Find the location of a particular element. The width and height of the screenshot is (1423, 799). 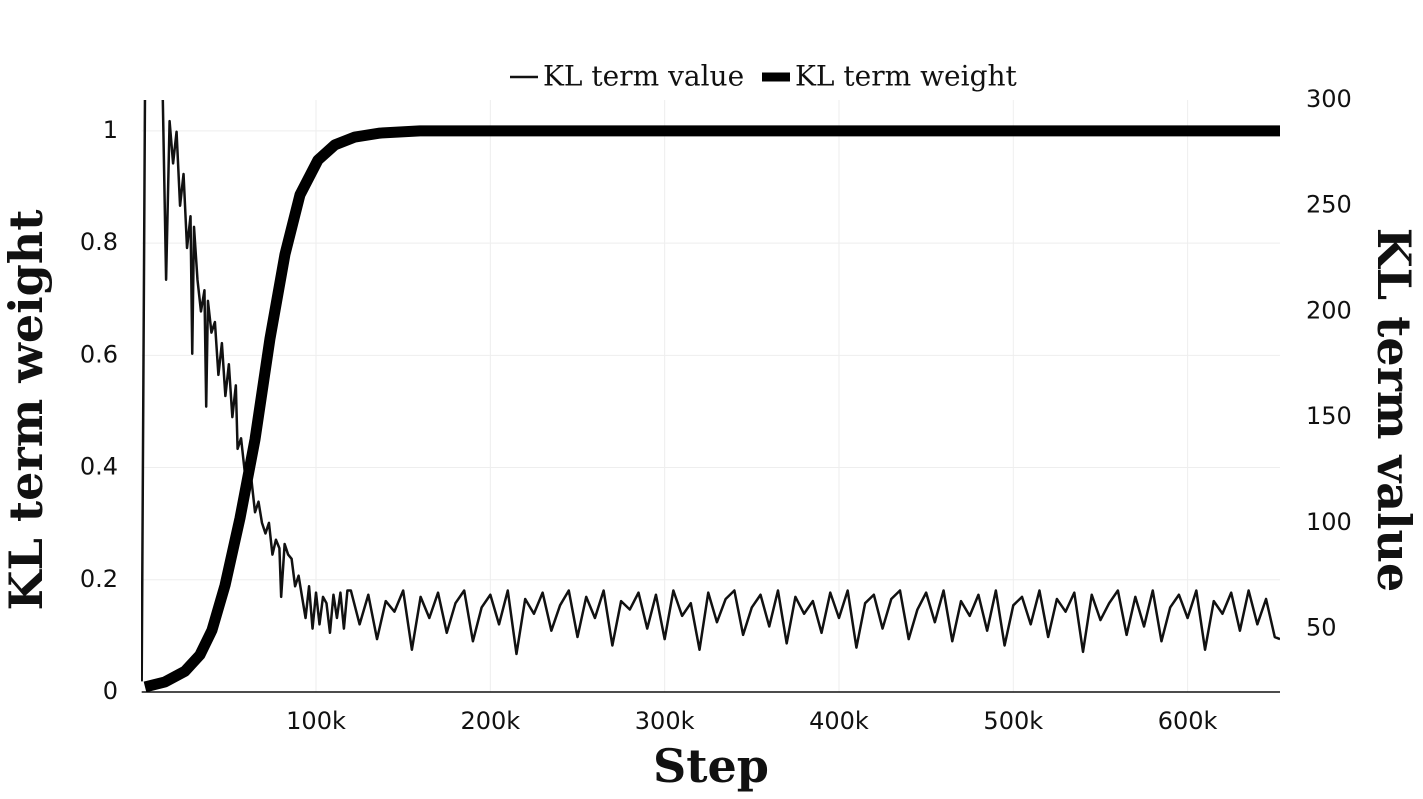

legend-label: KL term weight is located at coordinates (906, 76).